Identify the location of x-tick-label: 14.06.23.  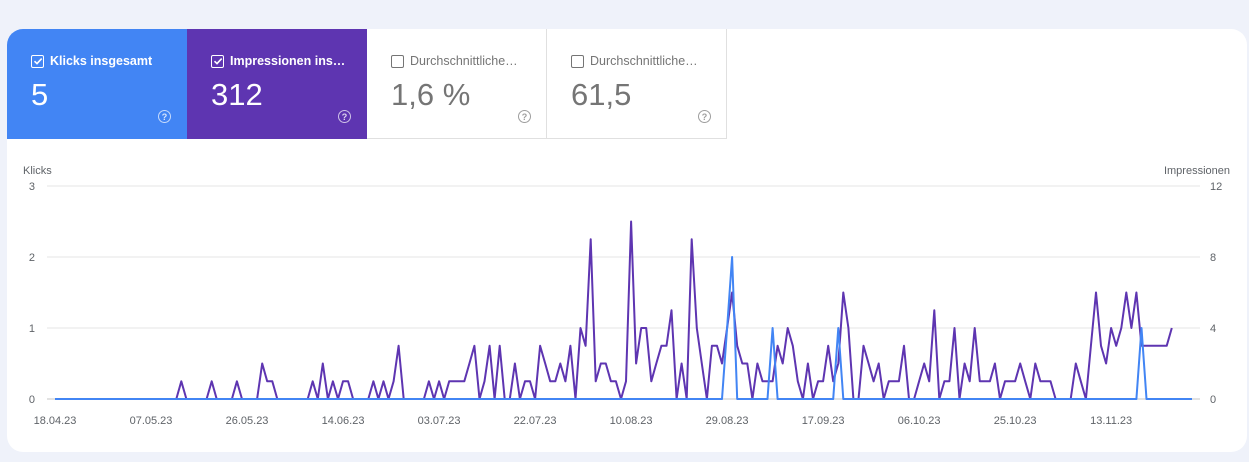
(343, 421).